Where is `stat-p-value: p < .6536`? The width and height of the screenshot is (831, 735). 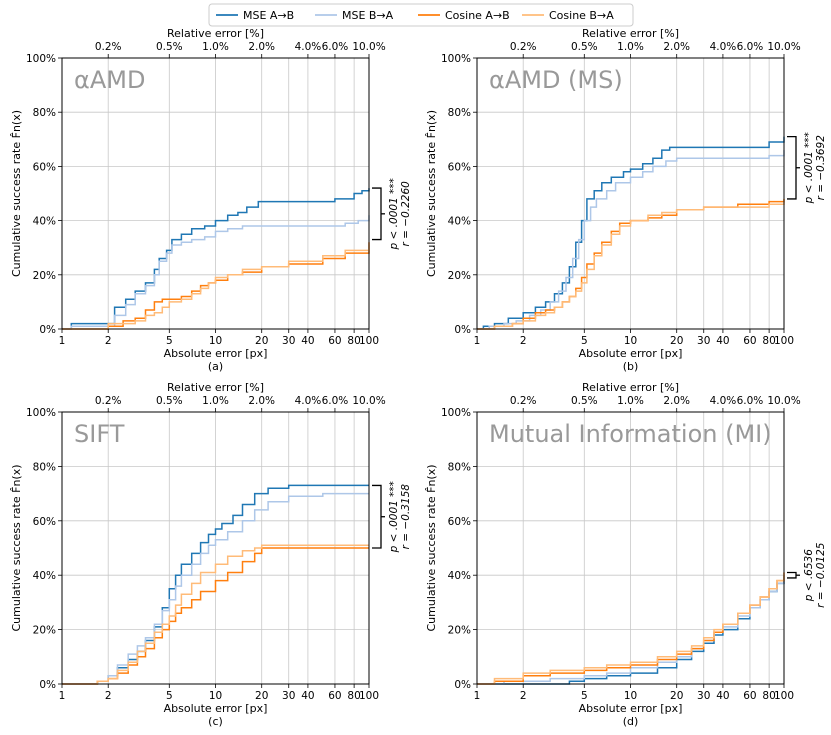
stat-p-value: p < .6536 is located at coordinates (809, 576).